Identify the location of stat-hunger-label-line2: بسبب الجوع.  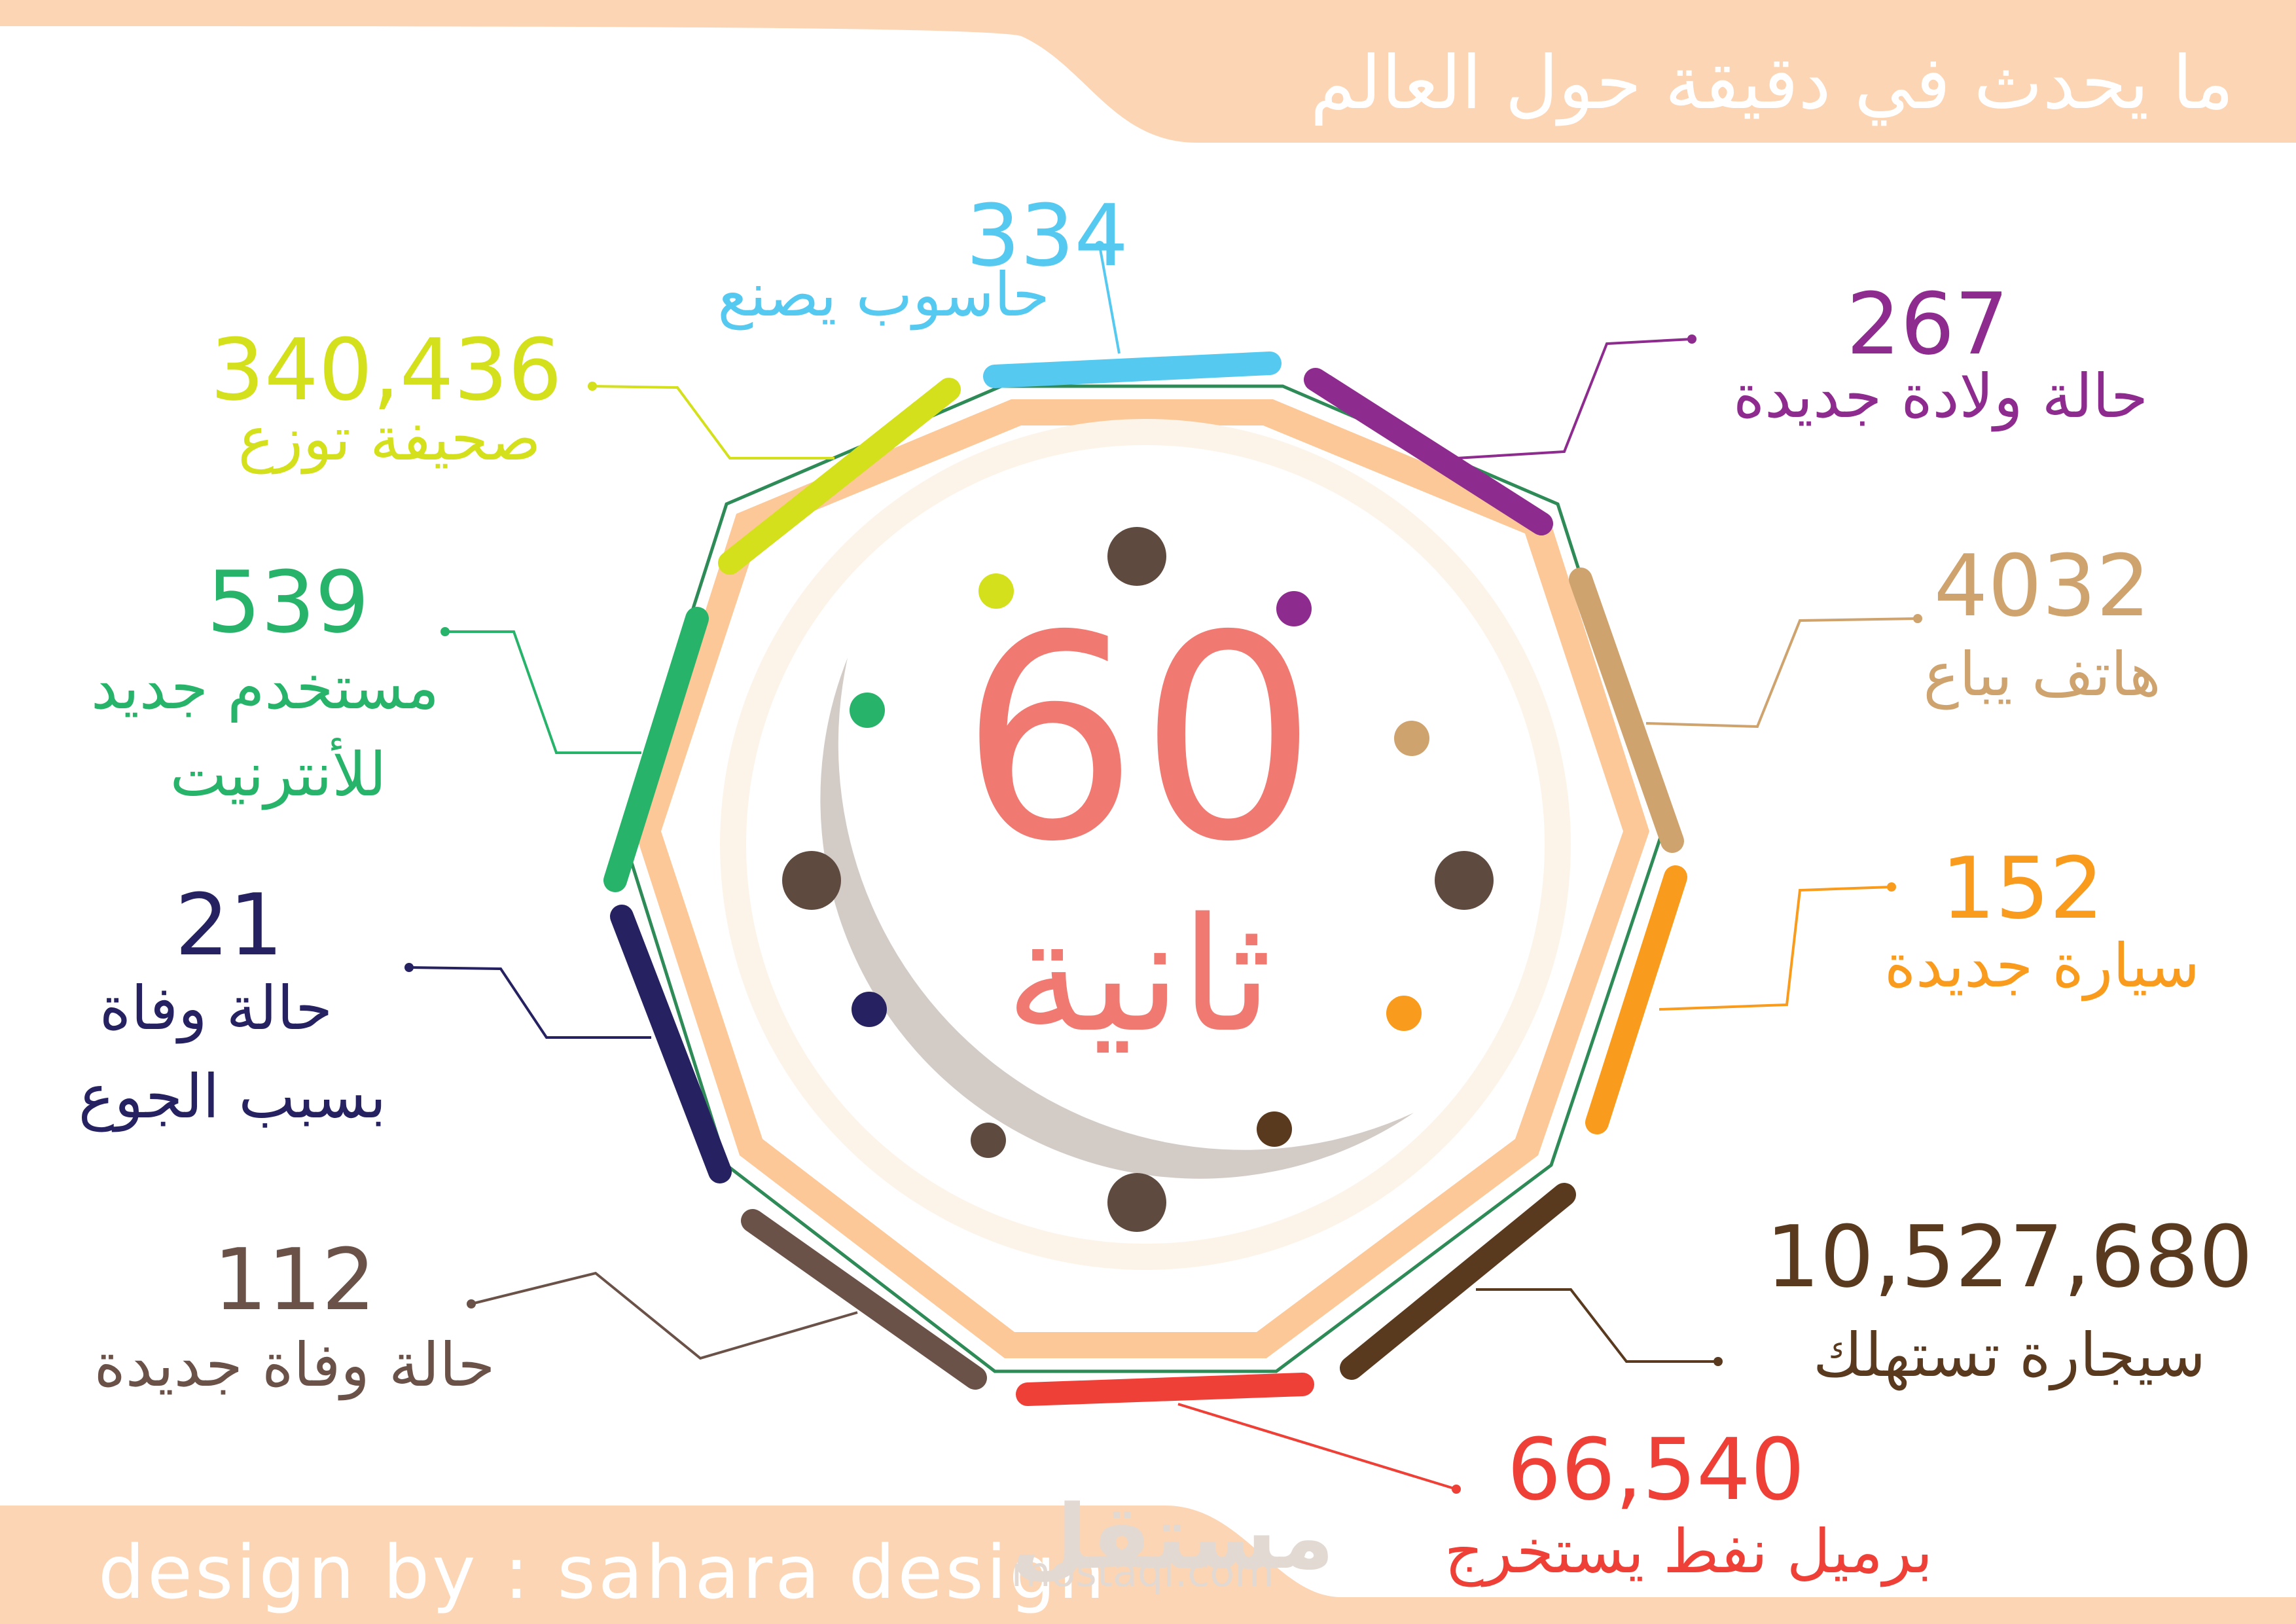
(232, 1097).